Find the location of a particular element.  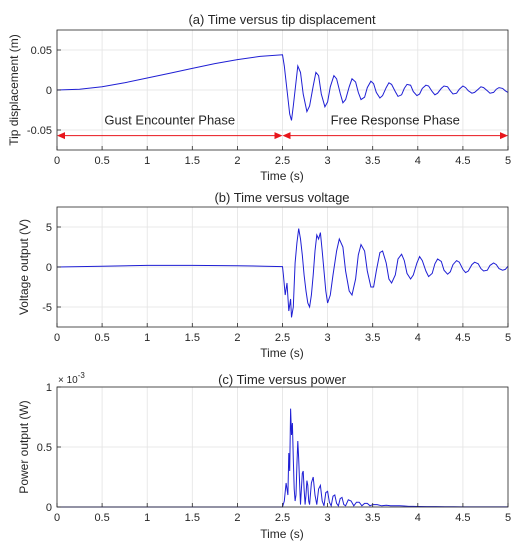

panel-title: (c) Time versus power is located at coordinates (282, 379).